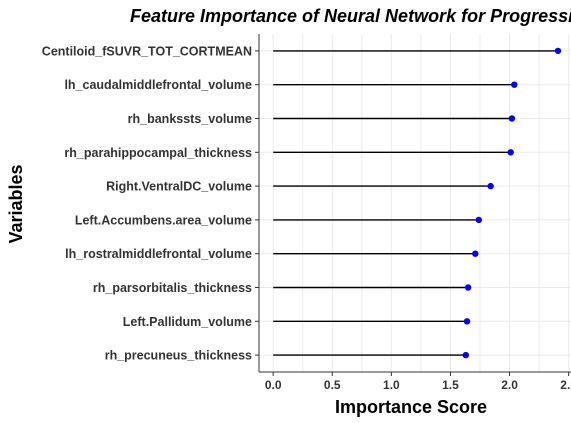 The image size is (571, 423). What do you see at coordinates (391, 385) in the screenshot?
I see `x-tick-label: 1.0` at bounding box center [391, 385].